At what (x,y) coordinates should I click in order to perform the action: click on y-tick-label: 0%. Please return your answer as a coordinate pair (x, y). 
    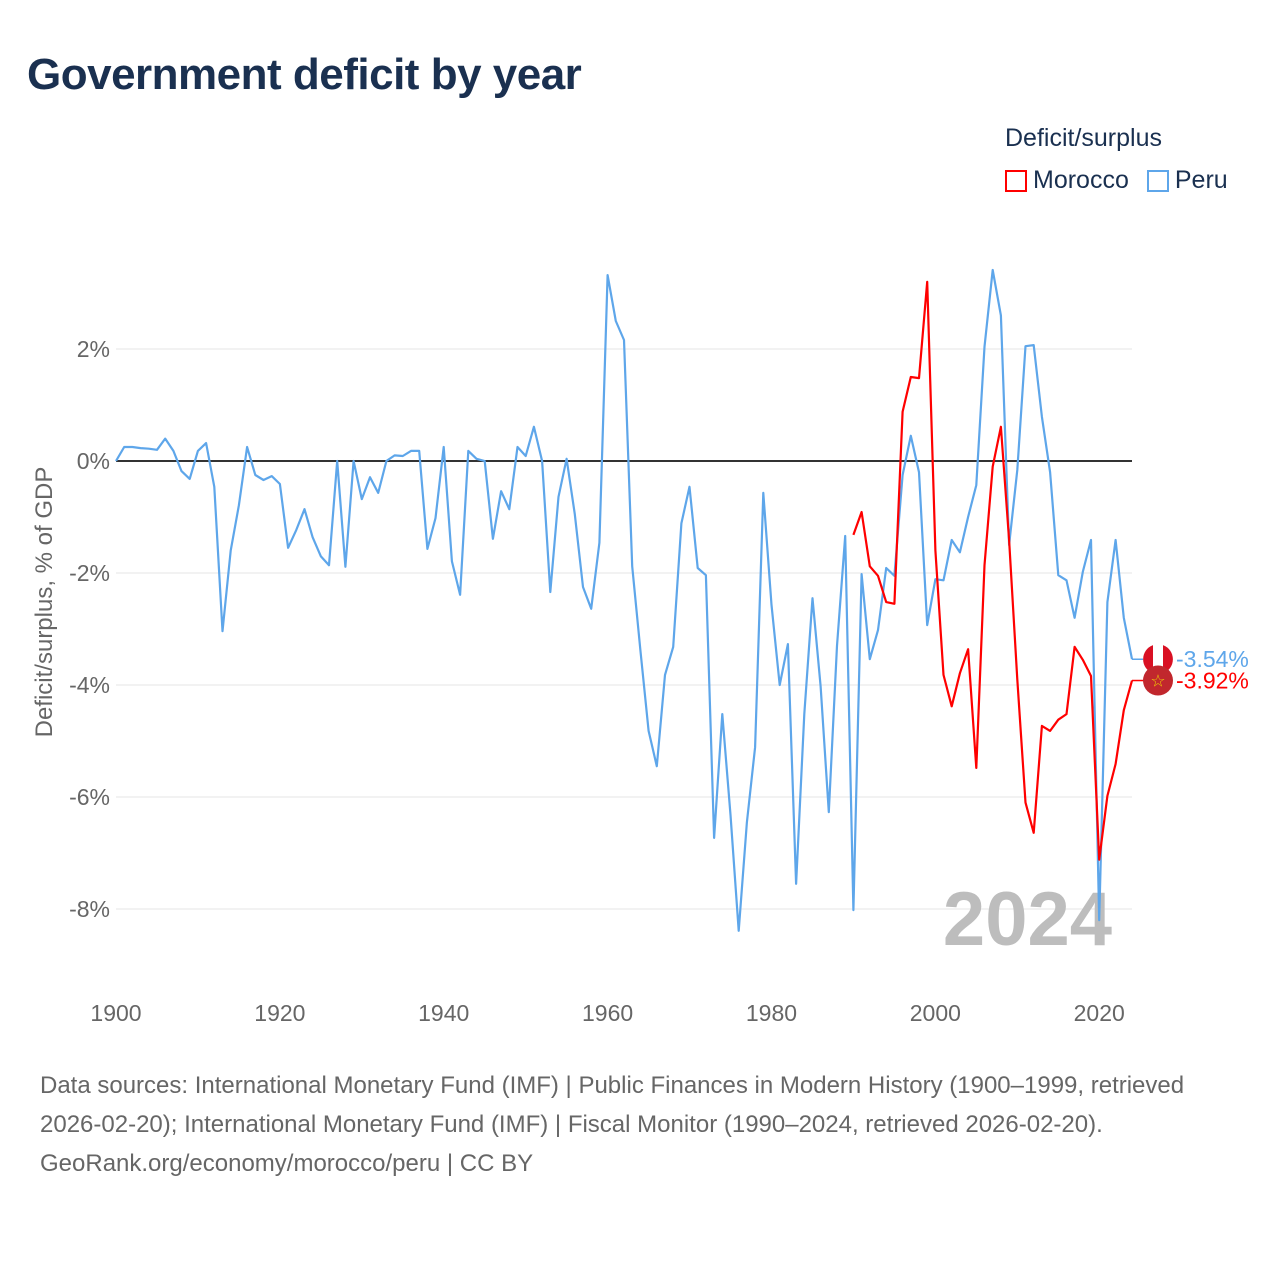
    Looking at the image, I should click on (93, 461).